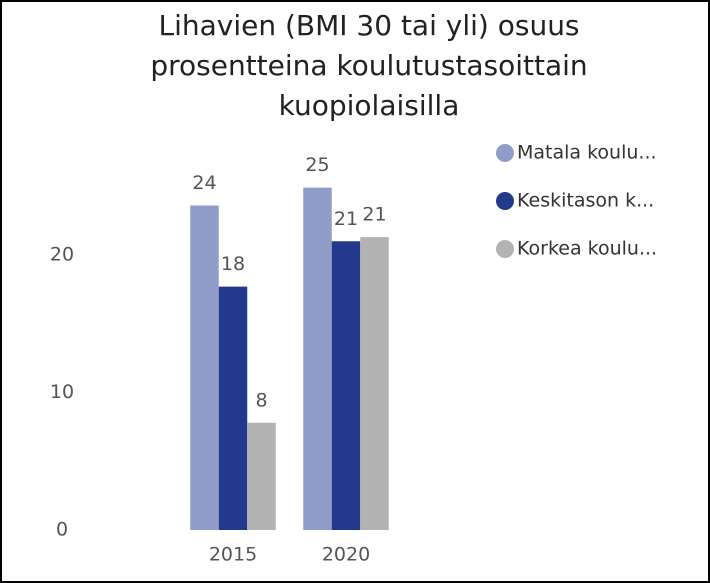 Image resolution: width=710 pixels, height=583 pixels. I want to click on y-tick-label: 20, so click(62, 255).